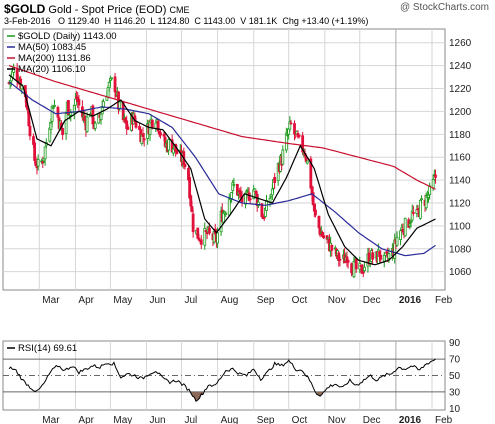  Describe the element at coordinates (337, 300) in the screenshot. I see `month-label: Nov` at that location.